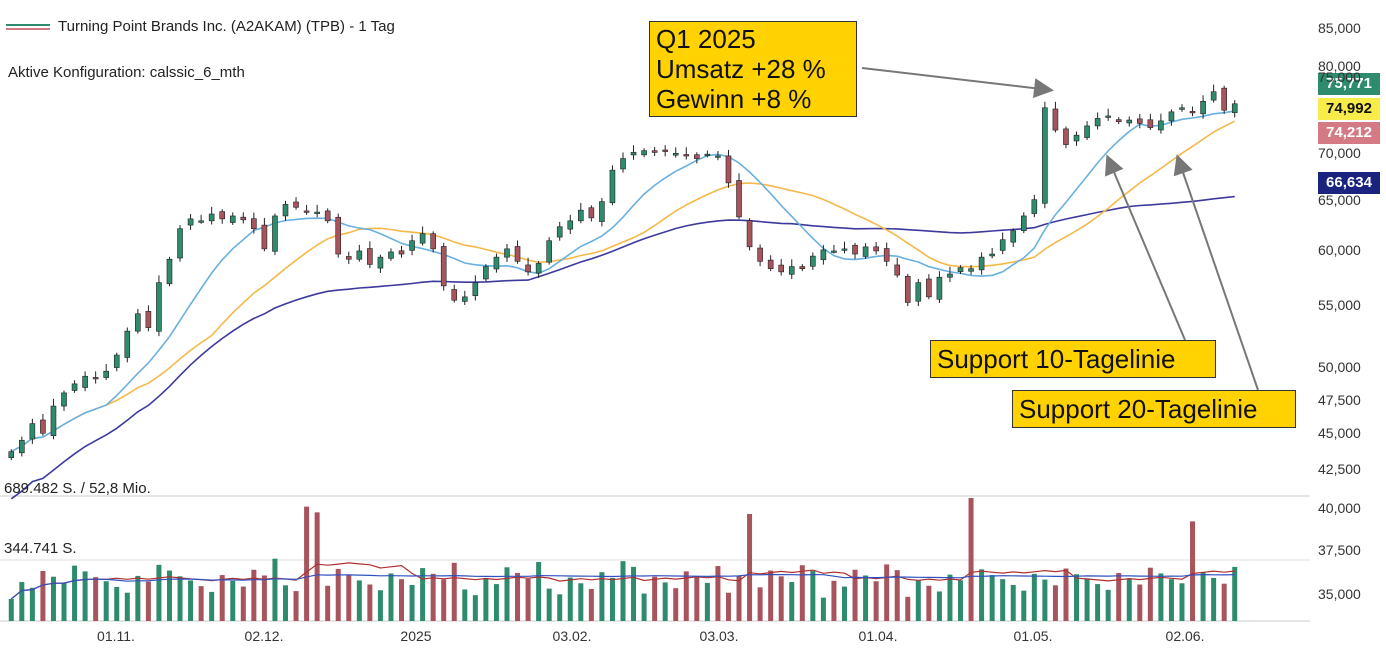 The height and width of the screenshot is (653, 1386). Describe the element at coordinates (1154, 409) in the screenshot. I see `support20-annotation-box: Support 20-Tagelinie` at that location.